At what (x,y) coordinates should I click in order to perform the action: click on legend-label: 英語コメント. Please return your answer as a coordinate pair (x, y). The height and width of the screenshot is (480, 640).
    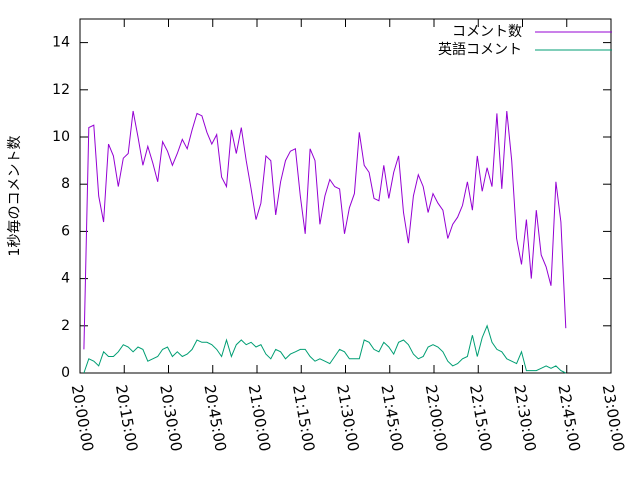
    Looking at the image, I should click on (480, 49).